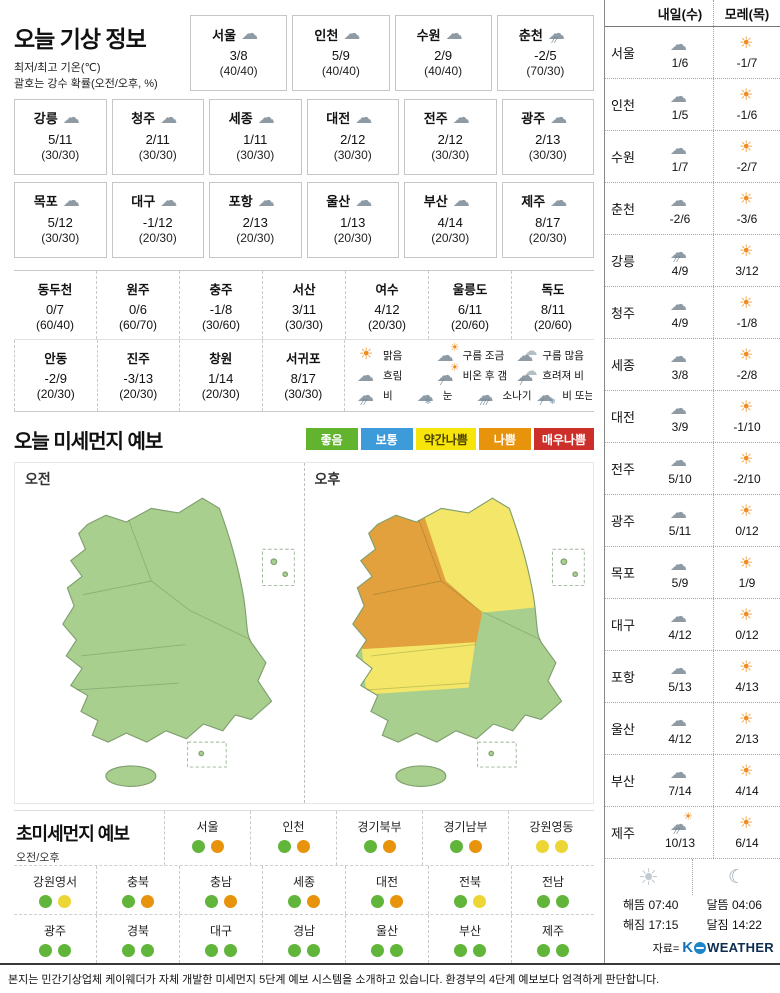 This screenshot has height=993, width=780. I want to click on city-name: 수원, so click(428, 35).